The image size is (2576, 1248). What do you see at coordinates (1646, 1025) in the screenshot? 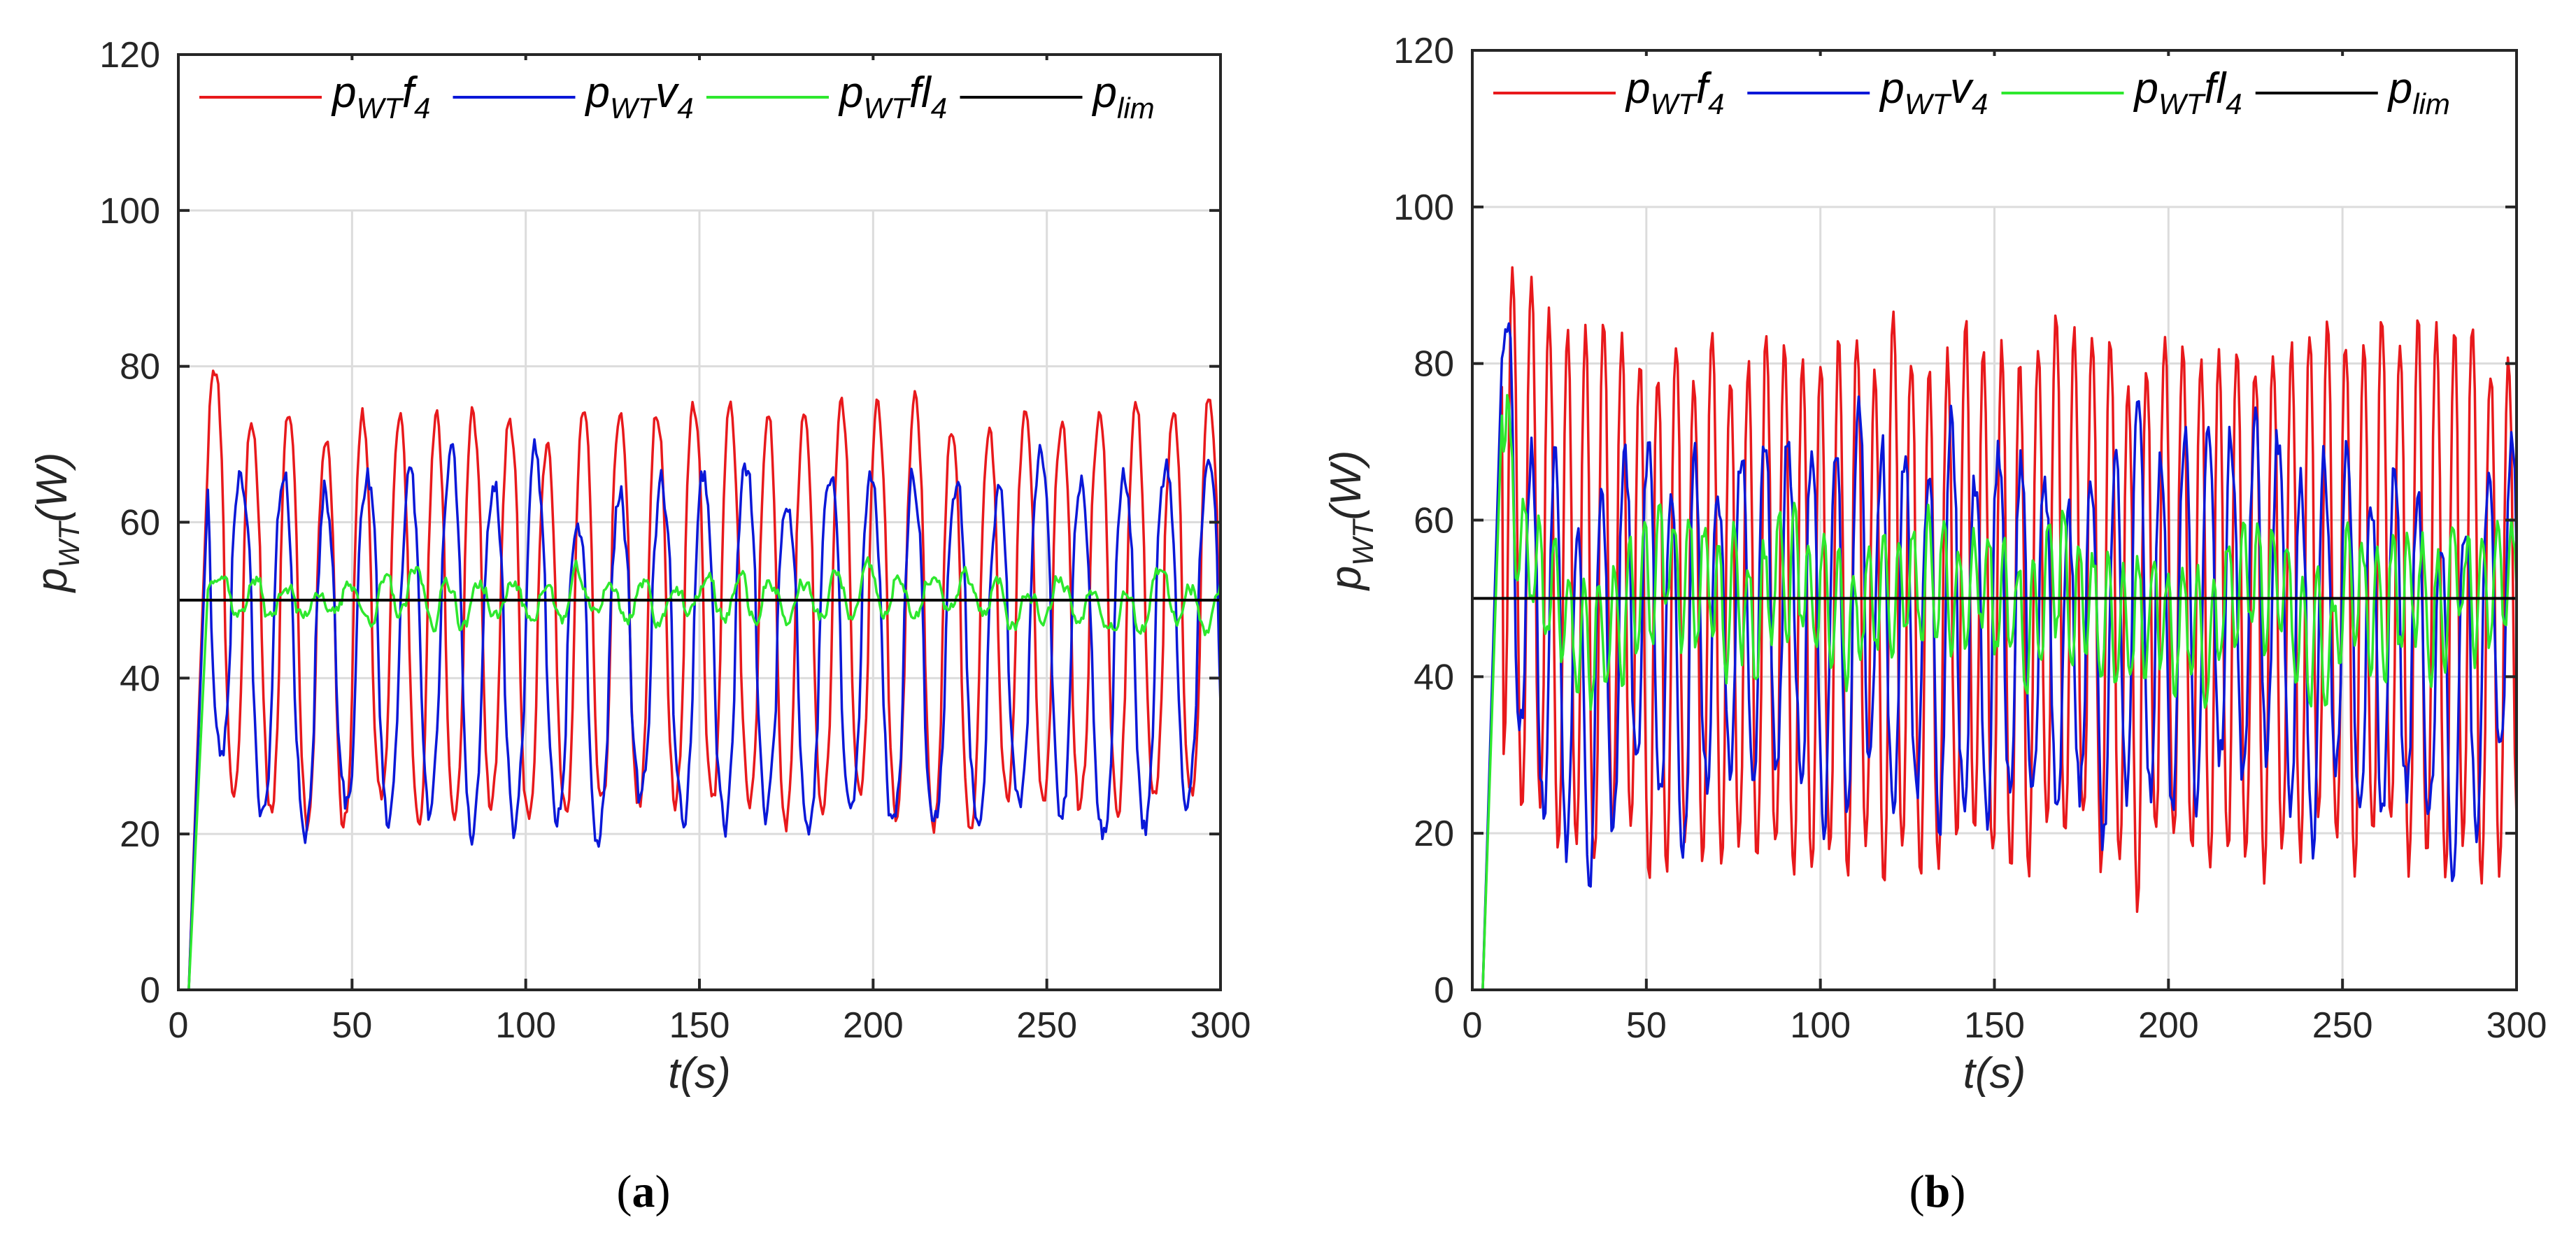
I see `chart-b-x-tick-label: 50` at bounding box center [1646, 1025].